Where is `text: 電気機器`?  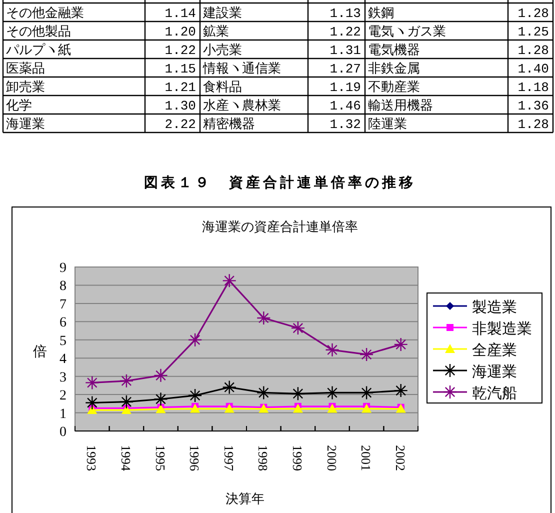
text: 電気機器 is located at coordinates (394, 50).